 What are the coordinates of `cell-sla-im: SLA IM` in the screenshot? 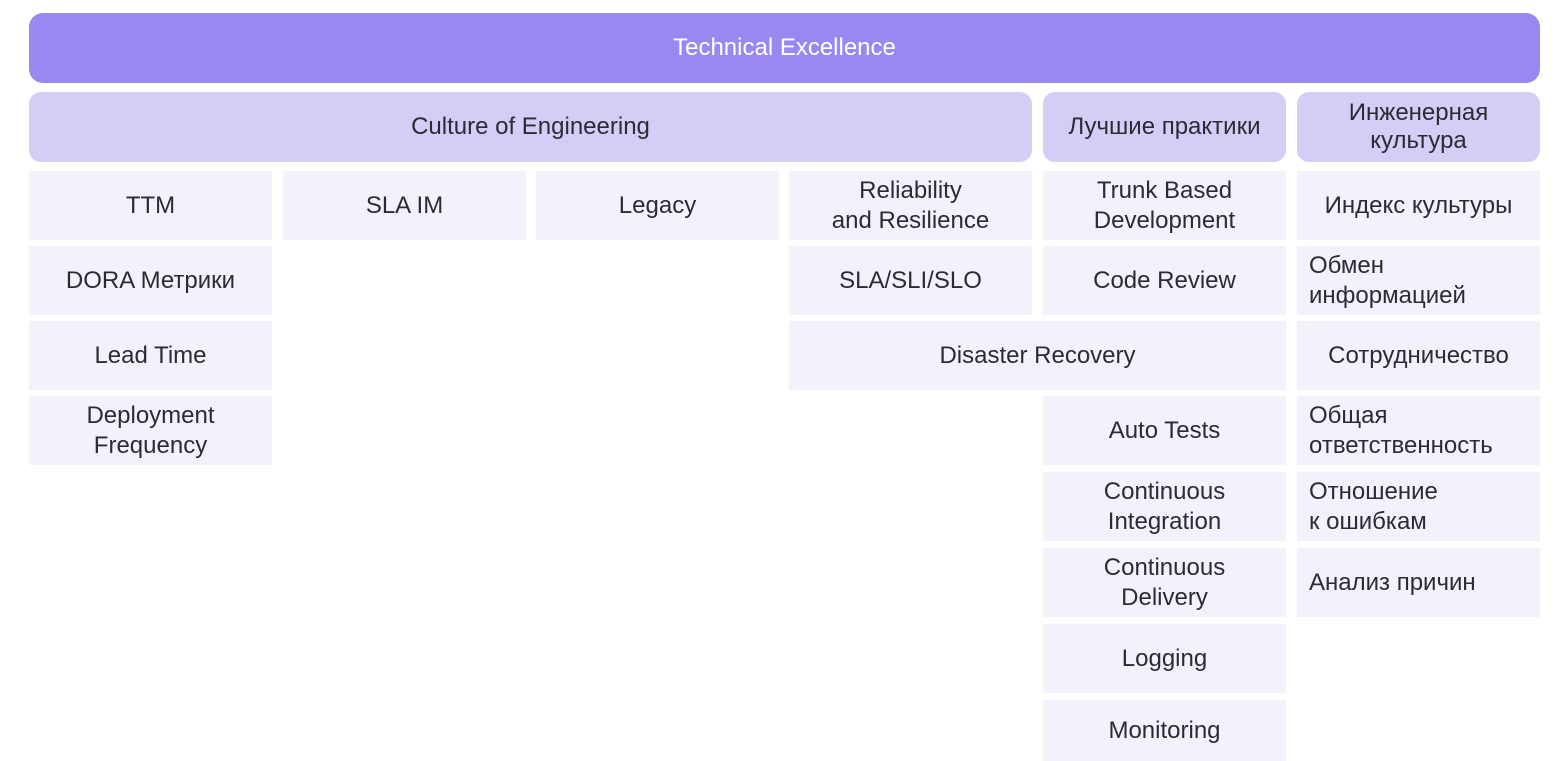 It's located at (404, 205).